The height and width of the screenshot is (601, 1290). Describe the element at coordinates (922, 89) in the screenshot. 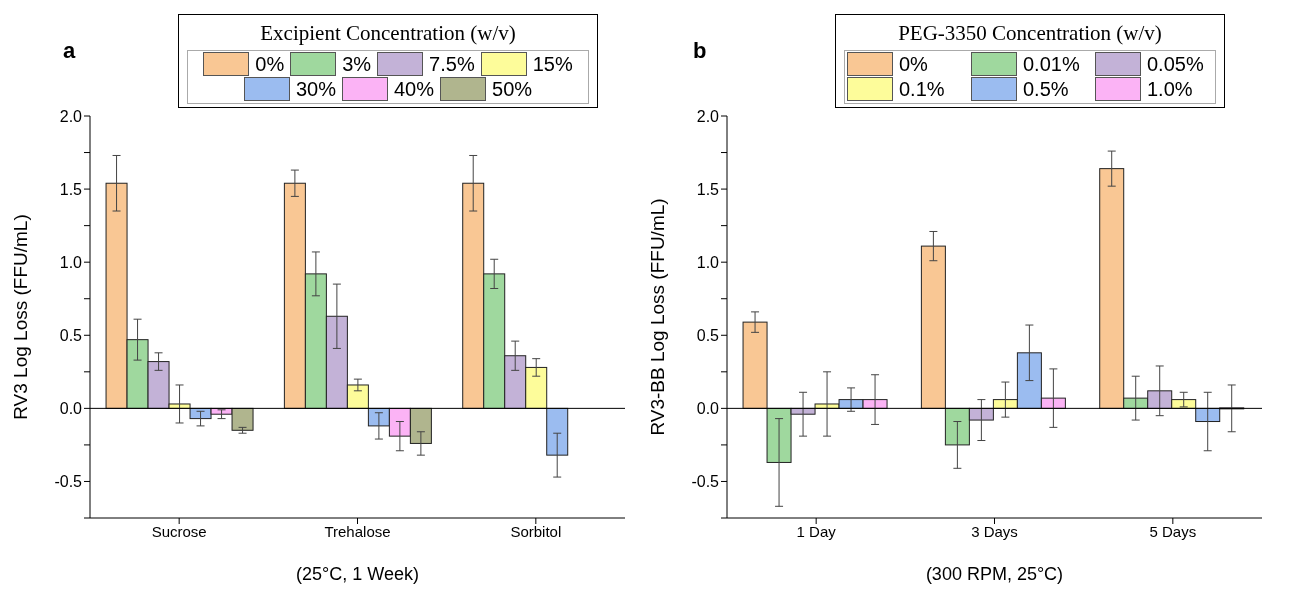

I see `legend-label: 0.1%` at that location.